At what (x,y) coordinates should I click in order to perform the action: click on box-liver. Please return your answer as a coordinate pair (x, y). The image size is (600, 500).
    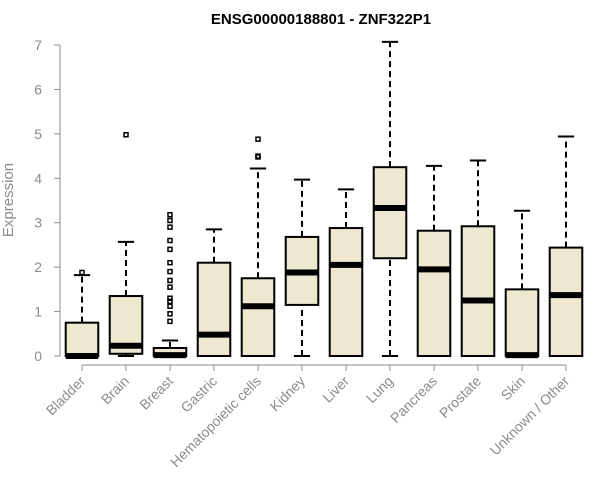
    Looking at the image, I should click on (346, 272).